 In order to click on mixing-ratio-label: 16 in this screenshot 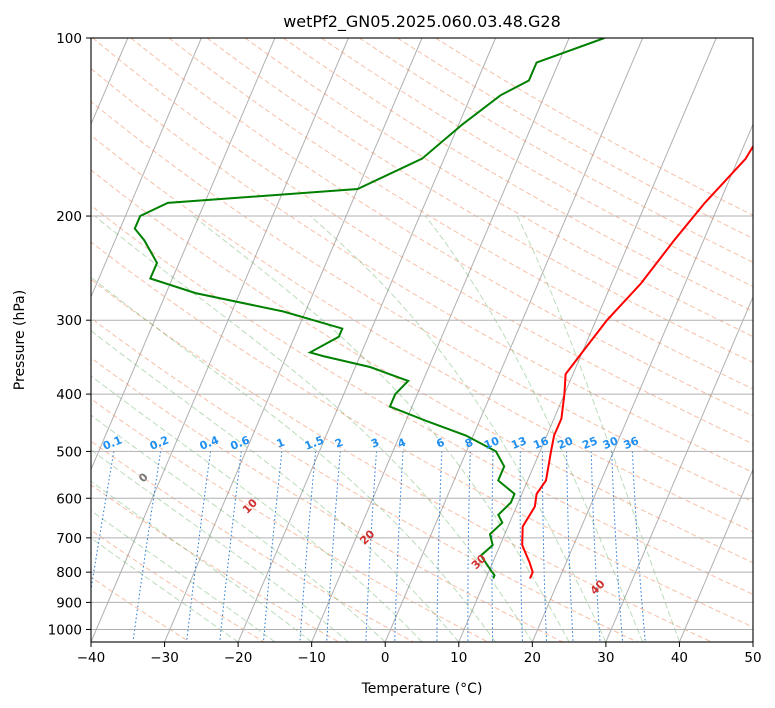, I will do `click(541, 443)`.